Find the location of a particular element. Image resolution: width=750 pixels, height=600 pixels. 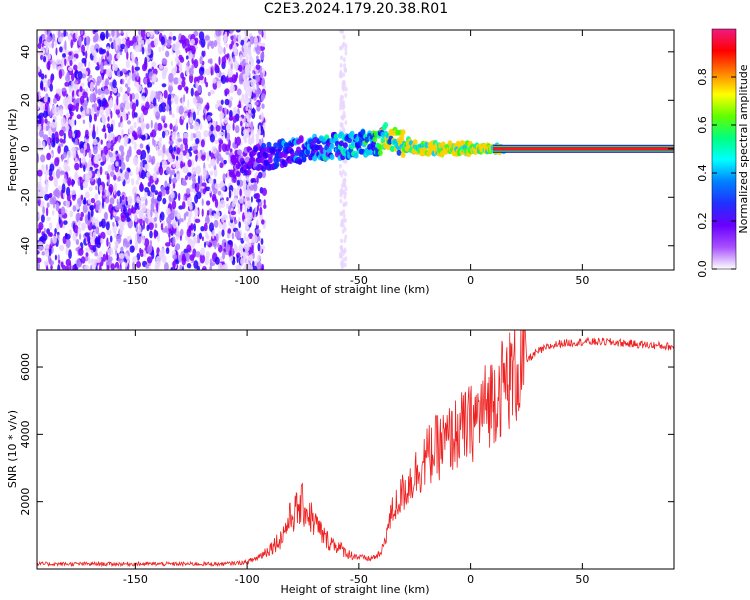

y-tick-label: 4000 is located at coordinates (25, 434).